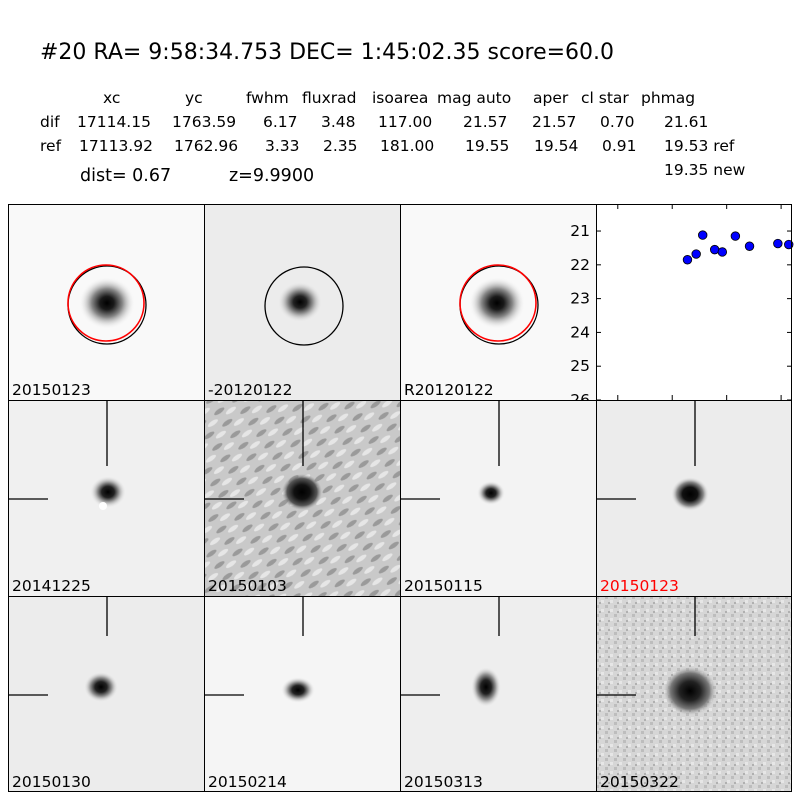  I want to click on col-header-aper: aper, so click(551, 98).